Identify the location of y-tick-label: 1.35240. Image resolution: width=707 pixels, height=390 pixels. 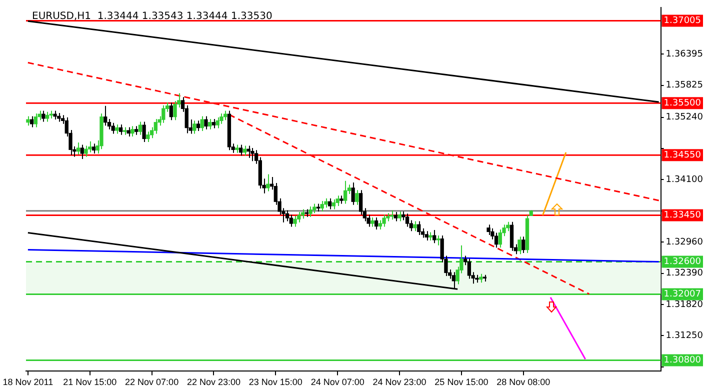
(685, 117).